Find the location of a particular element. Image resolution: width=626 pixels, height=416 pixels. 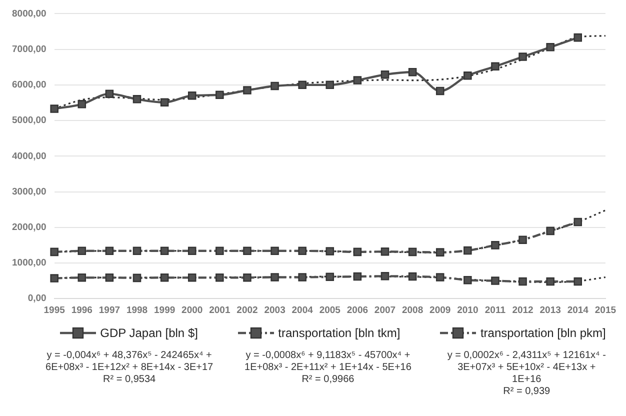

x-tick-label: 2010 is located at coordinates (467, 310).